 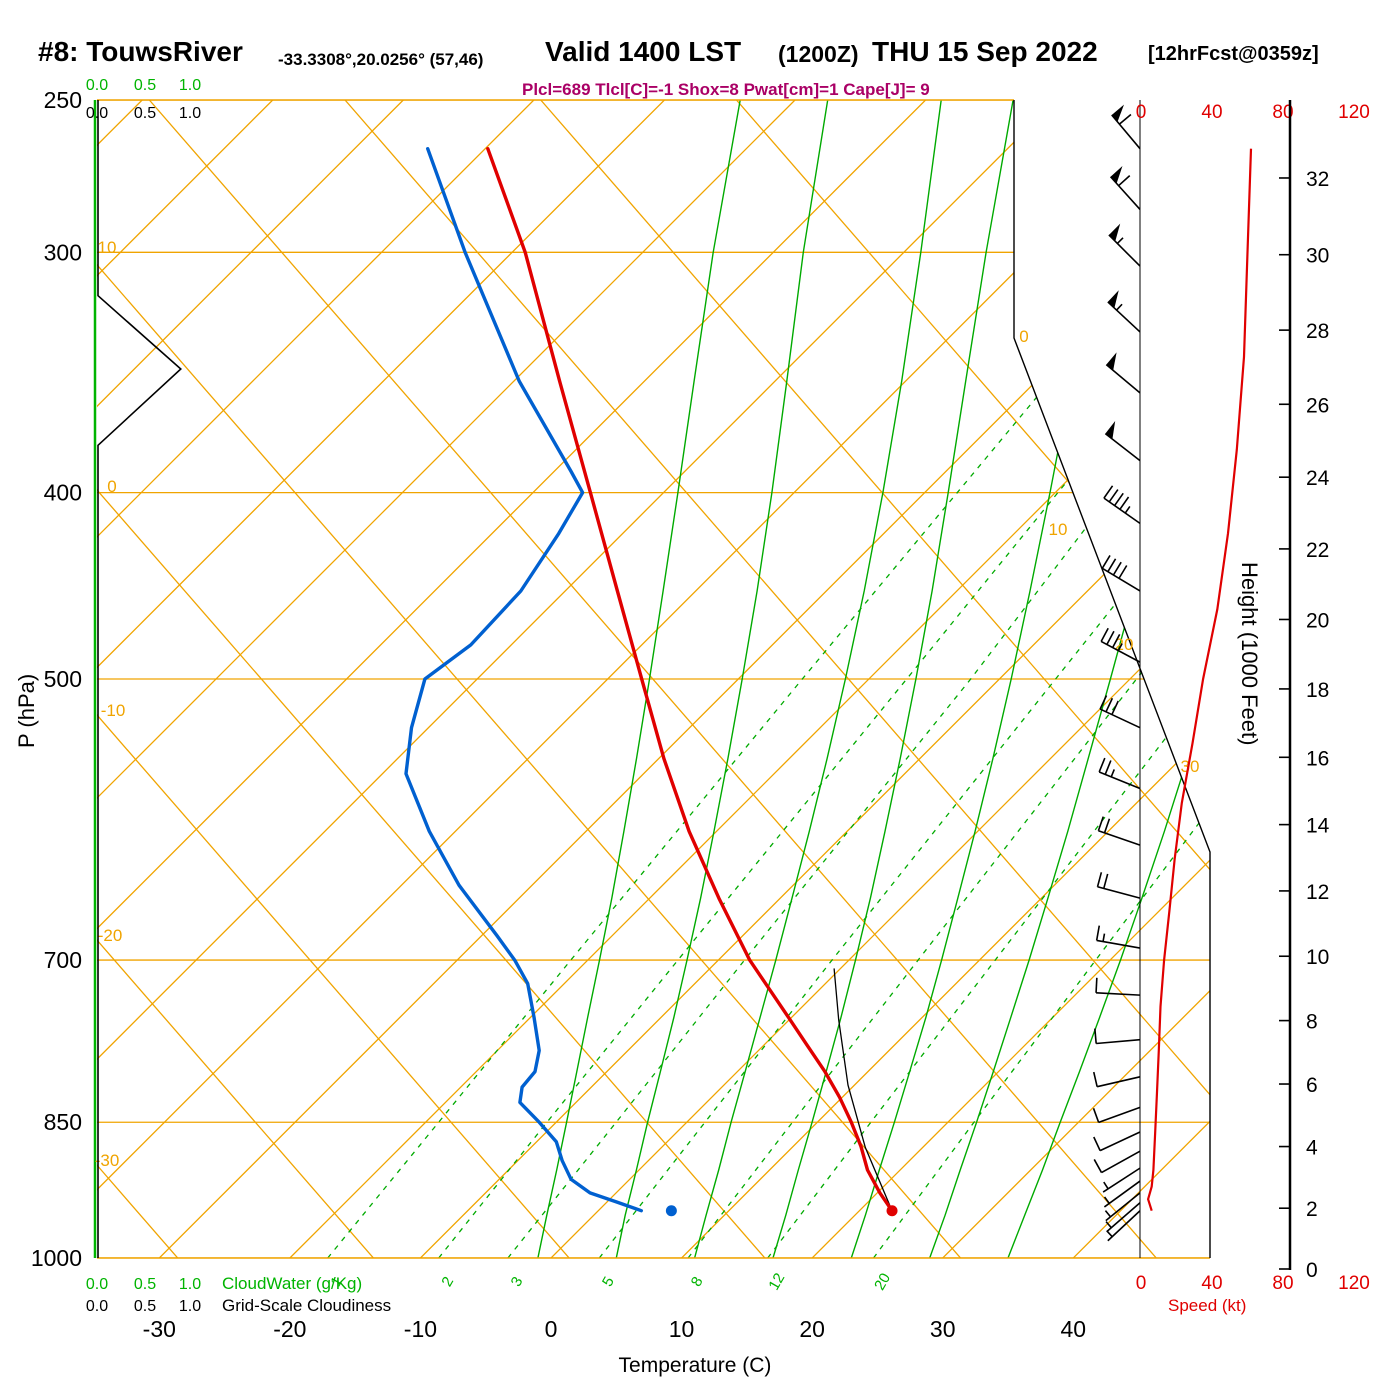 I want to click on height-tick-label: 20, so click(x=1317, y=620).